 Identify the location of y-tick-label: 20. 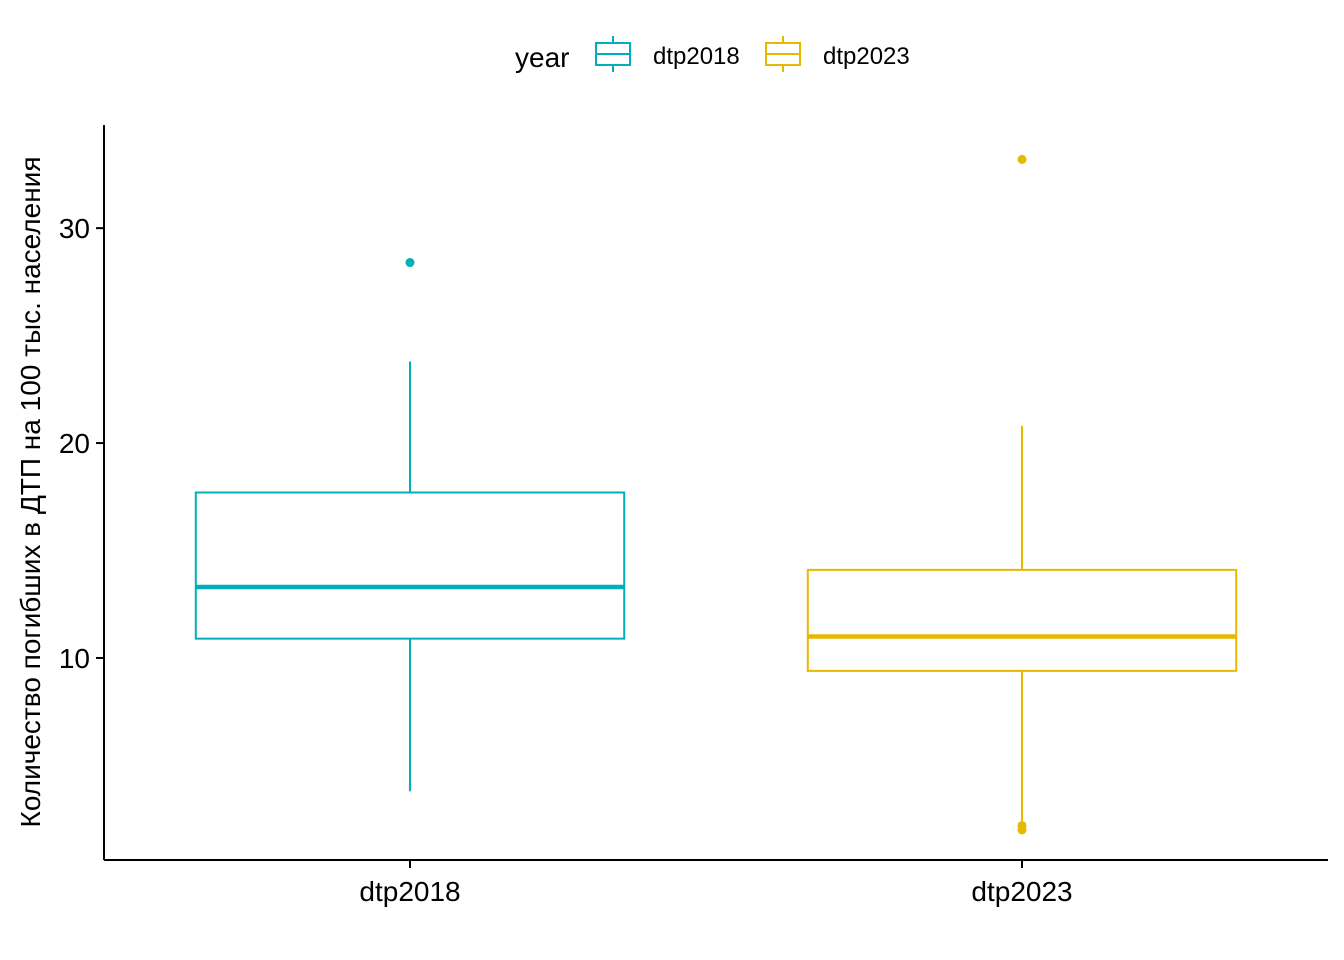
(74, 443).